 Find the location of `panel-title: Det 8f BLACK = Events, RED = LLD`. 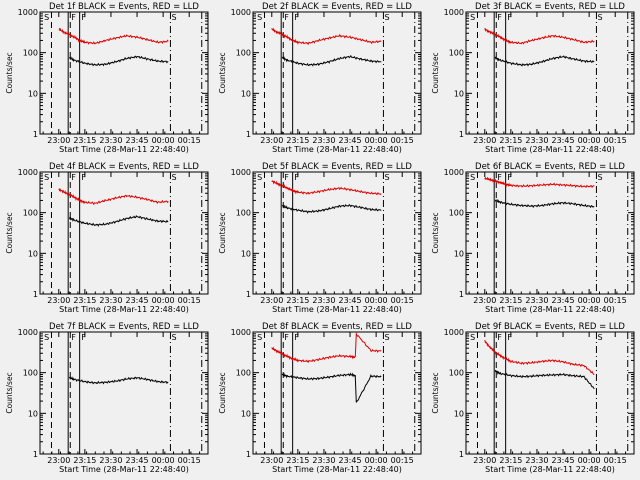

panel-title: Det 8f BLACK = Events, RED = LLD is located at coordinates (337, 327).